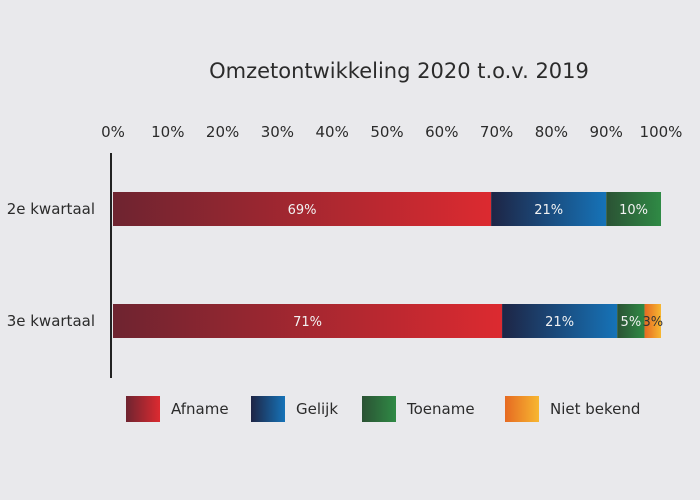  Describe the element at coordinates (441, 132) in the screenshot. I see `x-tick-label: 60%` at that location.